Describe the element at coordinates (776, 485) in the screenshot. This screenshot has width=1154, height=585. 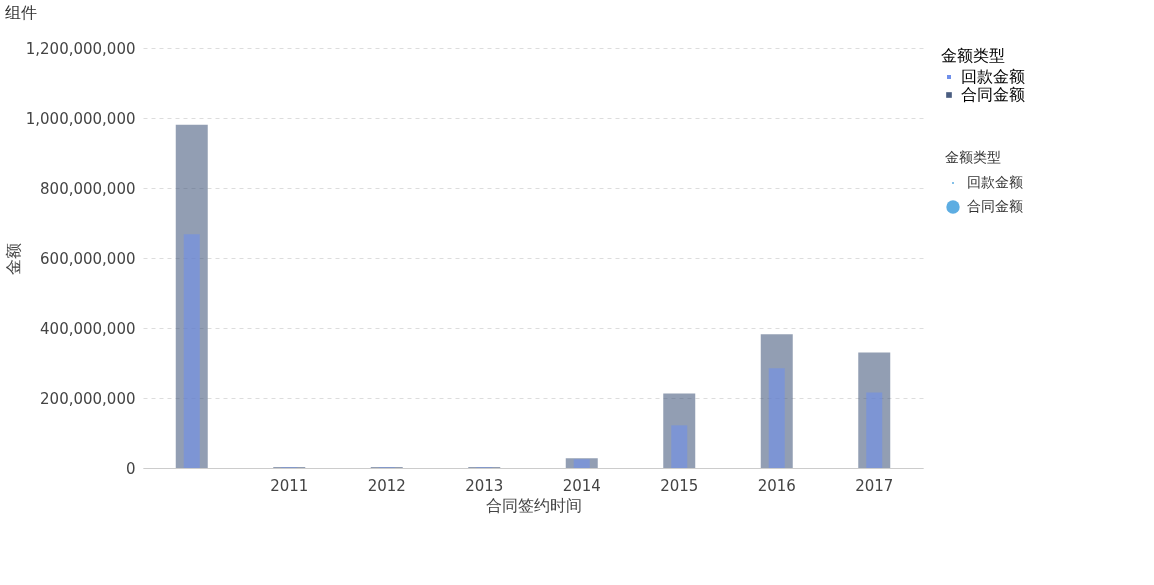
I see `x-tick-label: 2016` at that location.